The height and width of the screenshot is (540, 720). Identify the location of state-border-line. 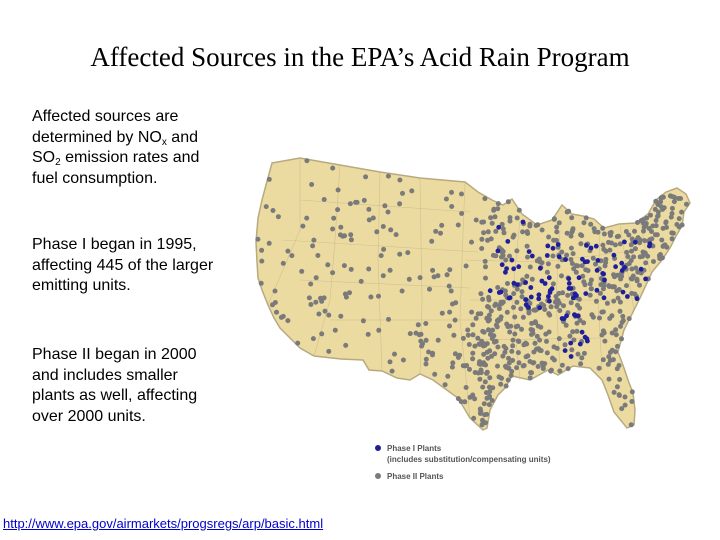
(284, 232).